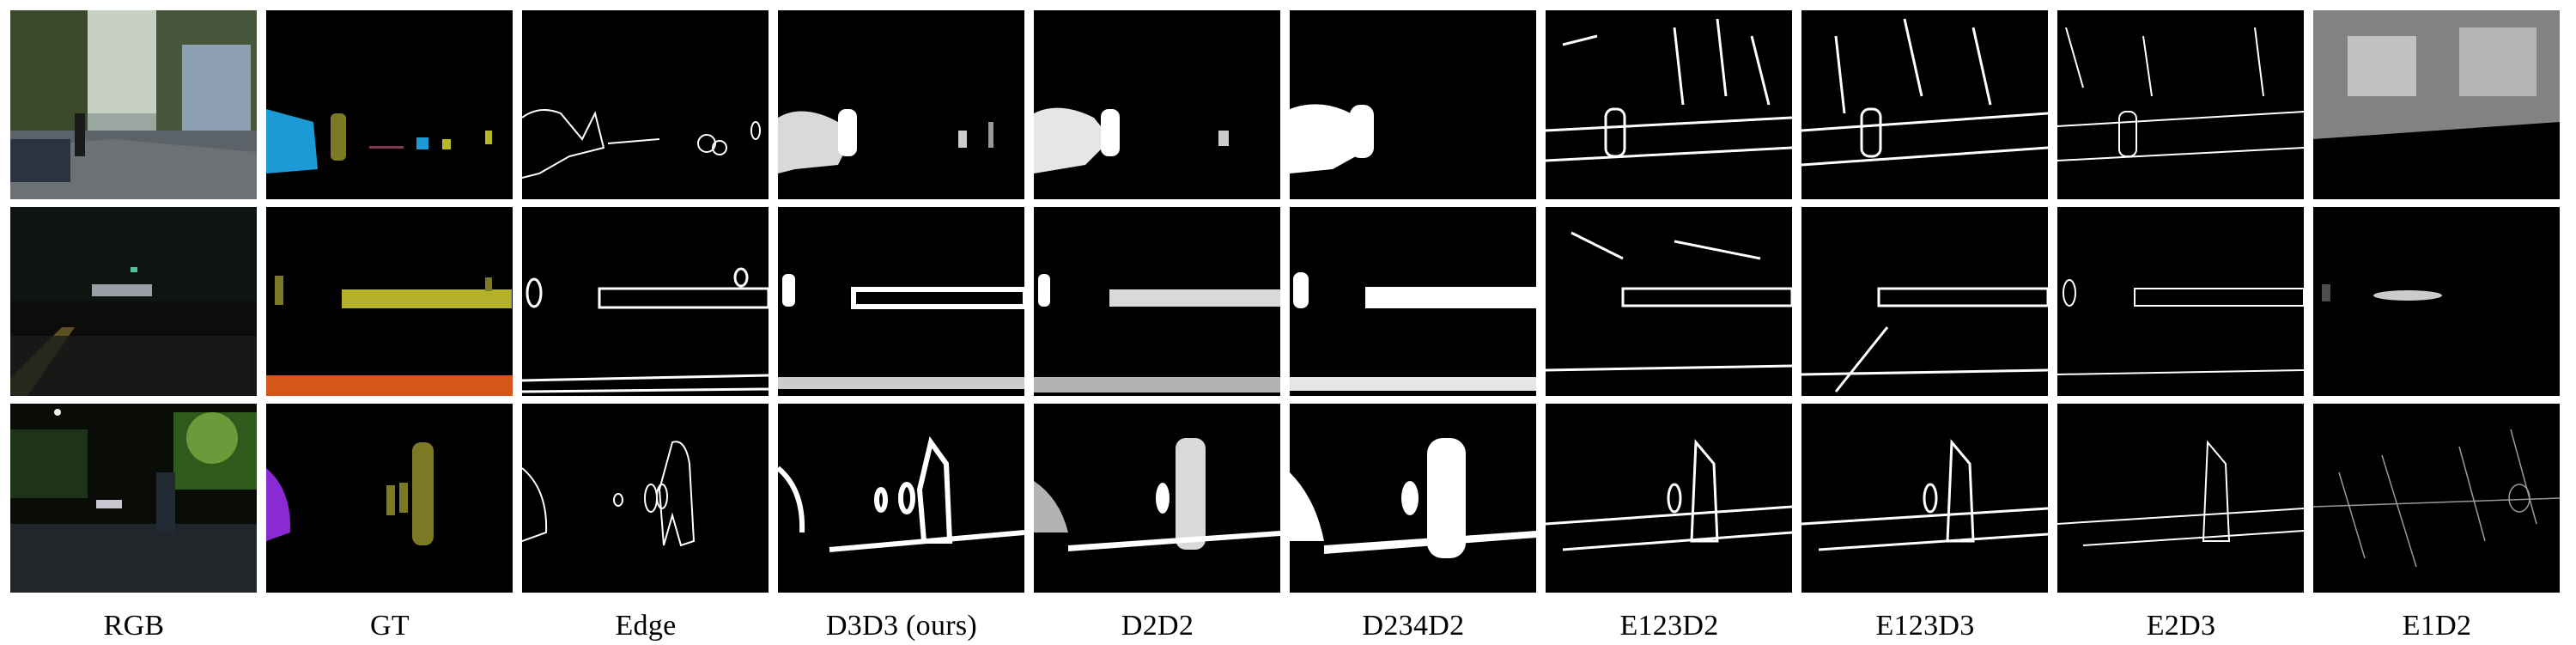 The image size is (2576, 645). What do you see at coordinates (390, 626) in the screenshot?
I see `label-gt: GT` at bounding box center [390, 626].